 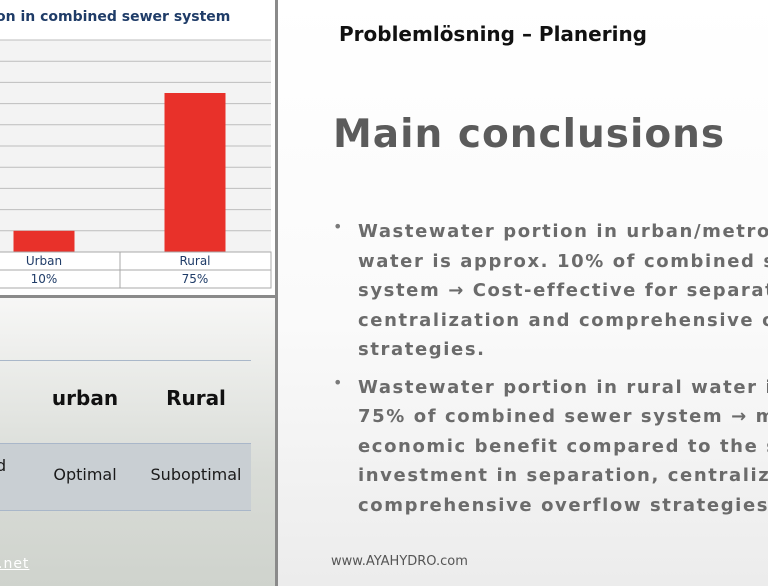 What do you see at coordinates (563, 320) in the screenshot?
I see `bullet-line: centralization and comprehensive ove` at bounding box center [563, 320].